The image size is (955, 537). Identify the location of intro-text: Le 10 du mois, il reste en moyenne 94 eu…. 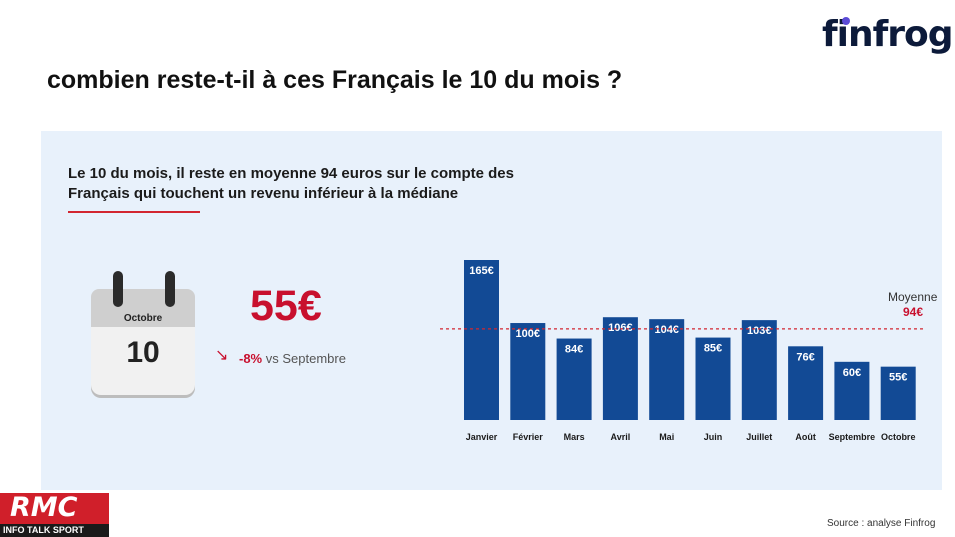
(291, 183).